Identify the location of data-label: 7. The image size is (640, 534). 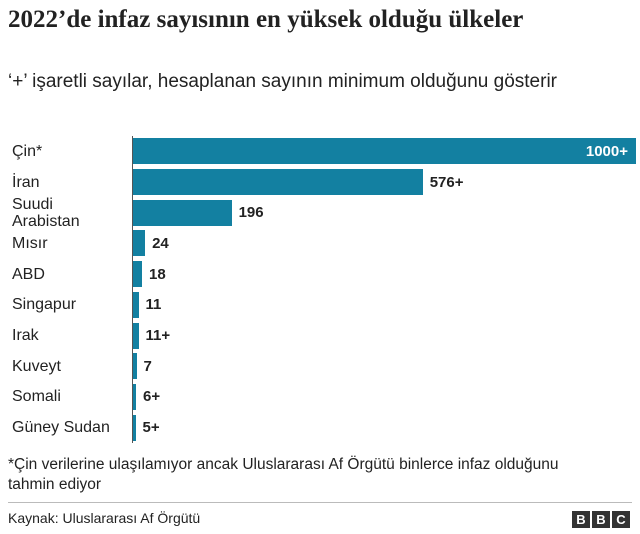
(147, 366).